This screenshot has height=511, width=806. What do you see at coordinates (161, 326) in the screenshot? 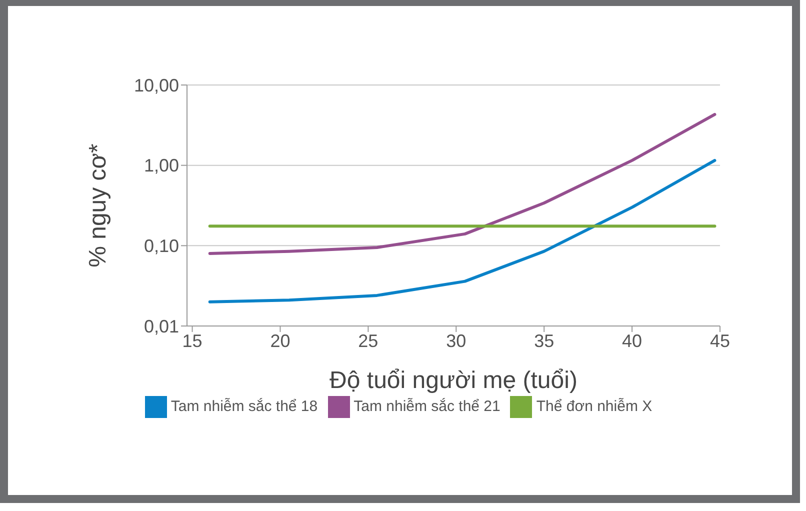
I see `y-tick-label: 0,01` at bounding box center [161, 326].